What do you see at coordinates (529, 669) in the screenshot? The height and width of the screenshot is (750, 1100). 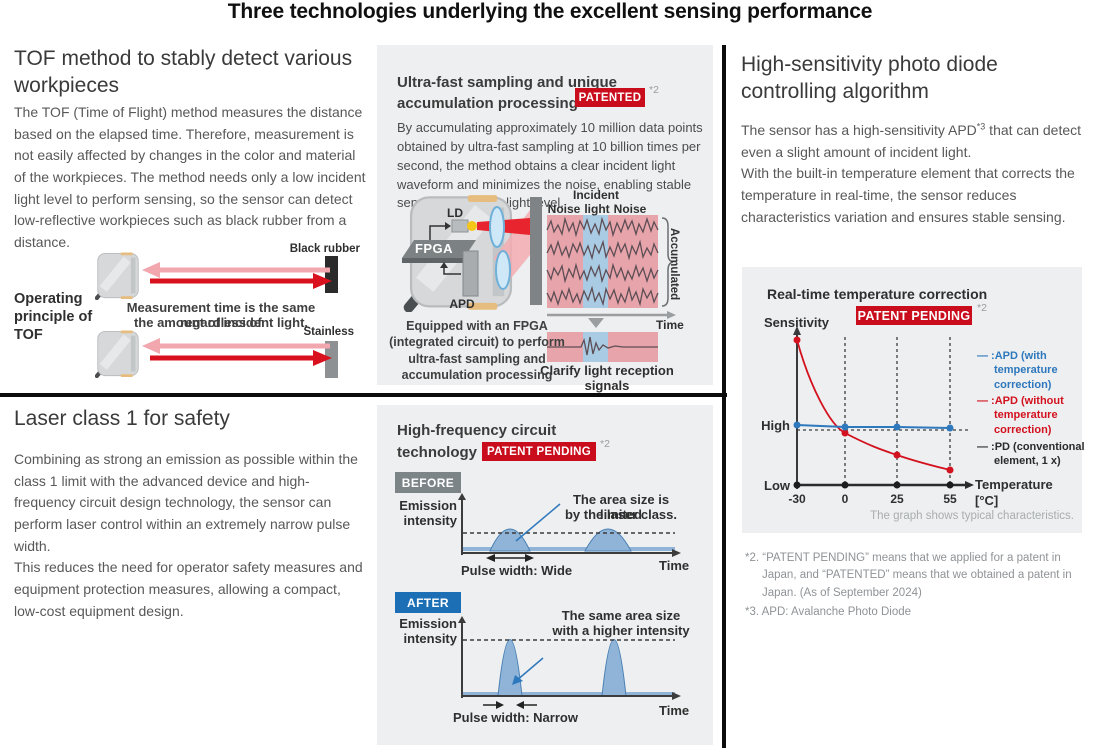 I see `after-annotation-pointer` at bounding box center [529, 669].